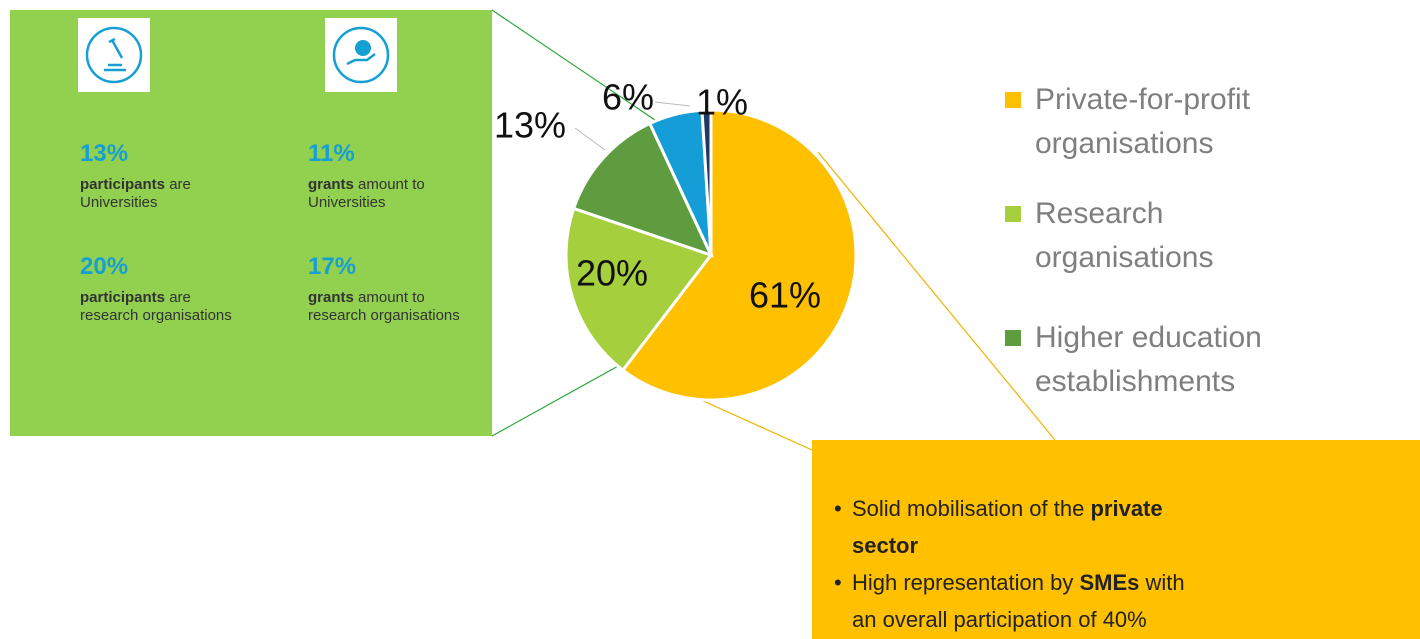  Describe the element at coordinates (530, 125) in the screenshot. I see `data-label: 13%` at that location.